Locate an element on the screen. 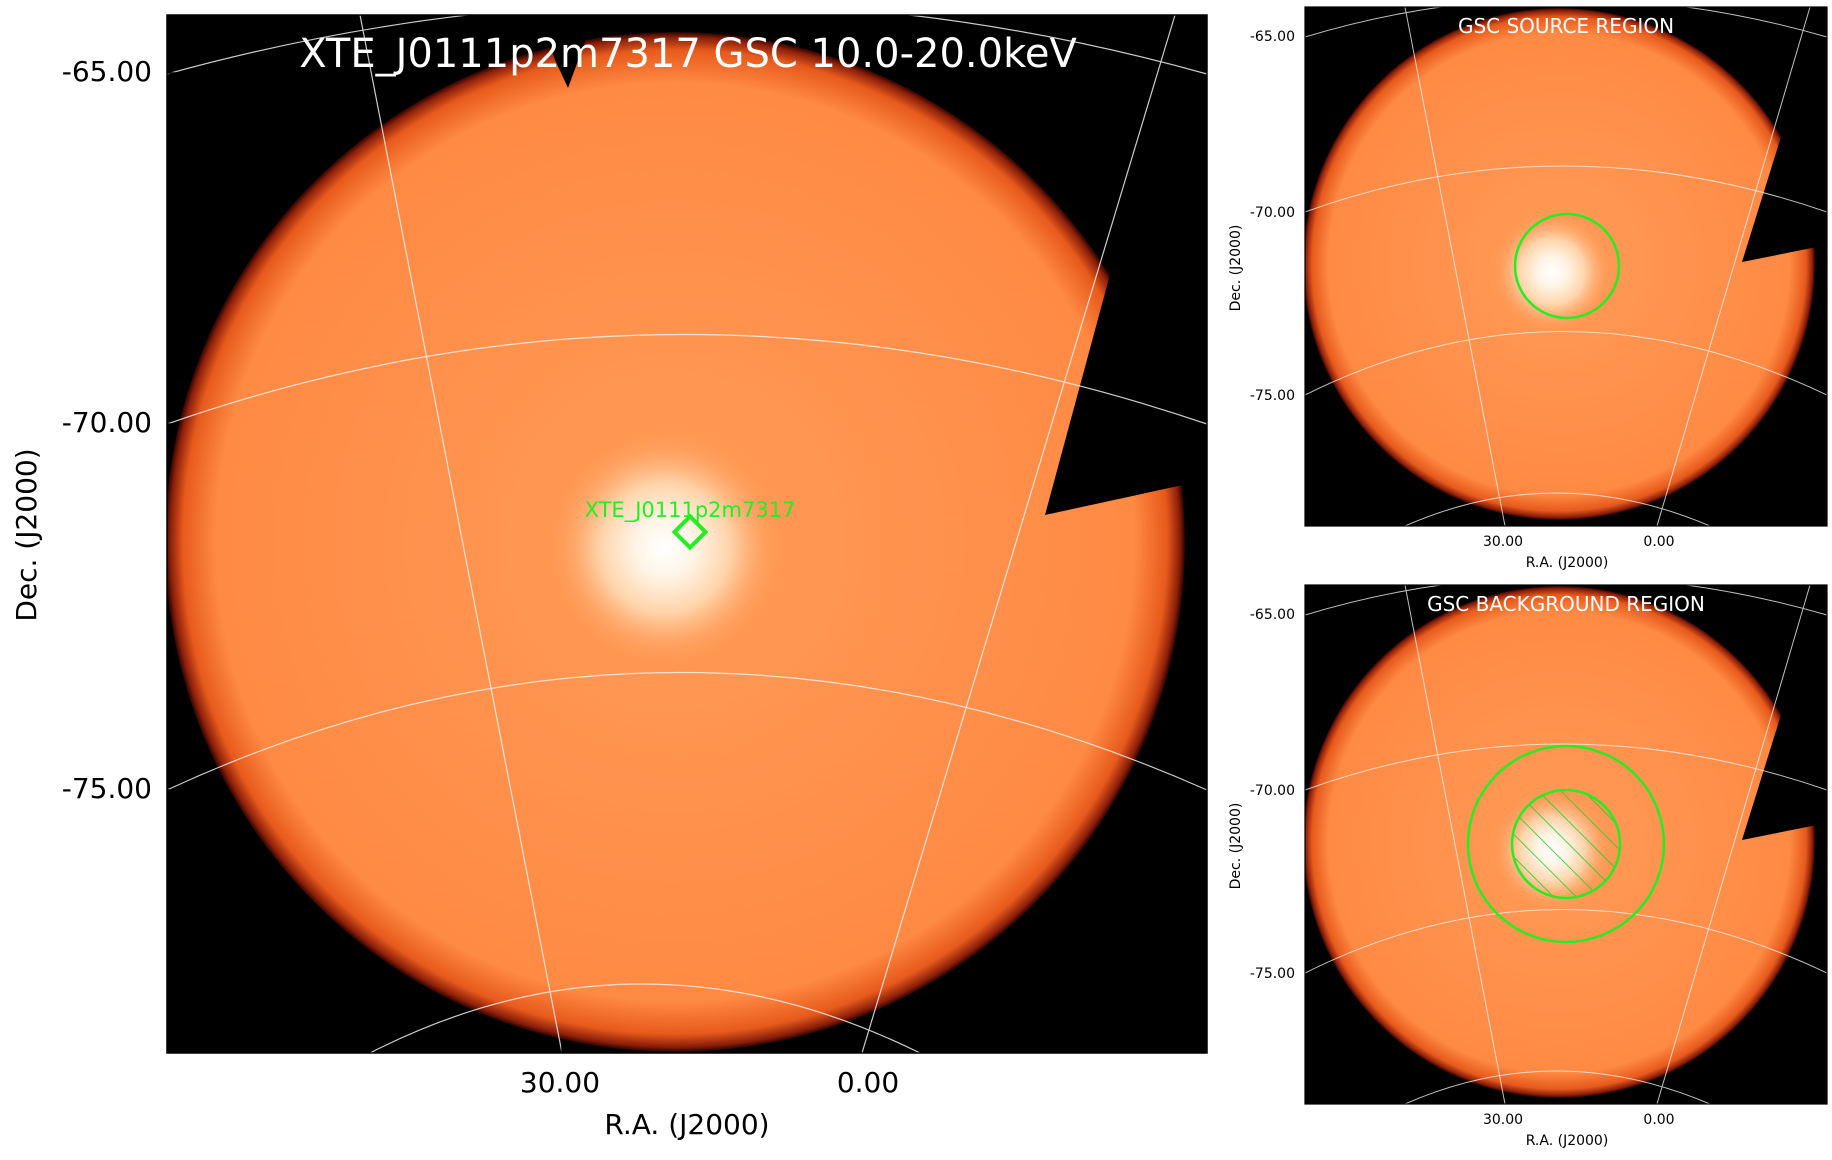 This screenshot has height=1160, width=1832. source-ytick-label: -65.00 is located at coordinates (1272, 37).